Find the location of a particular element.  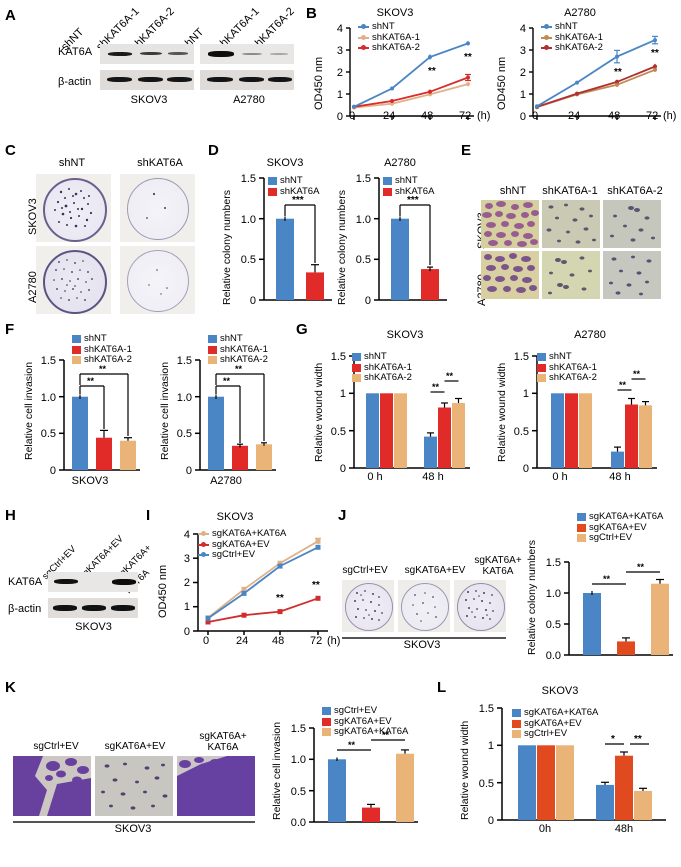

panel-e-col-shnt: shNT is located at coordinates (513, 191).